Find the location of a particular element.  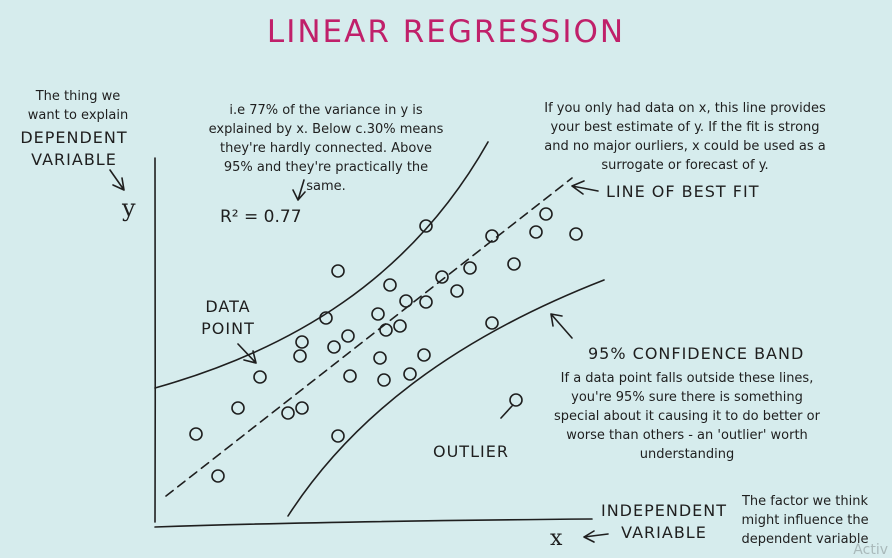

confidence-arrow is located at coordinates (561, 326).